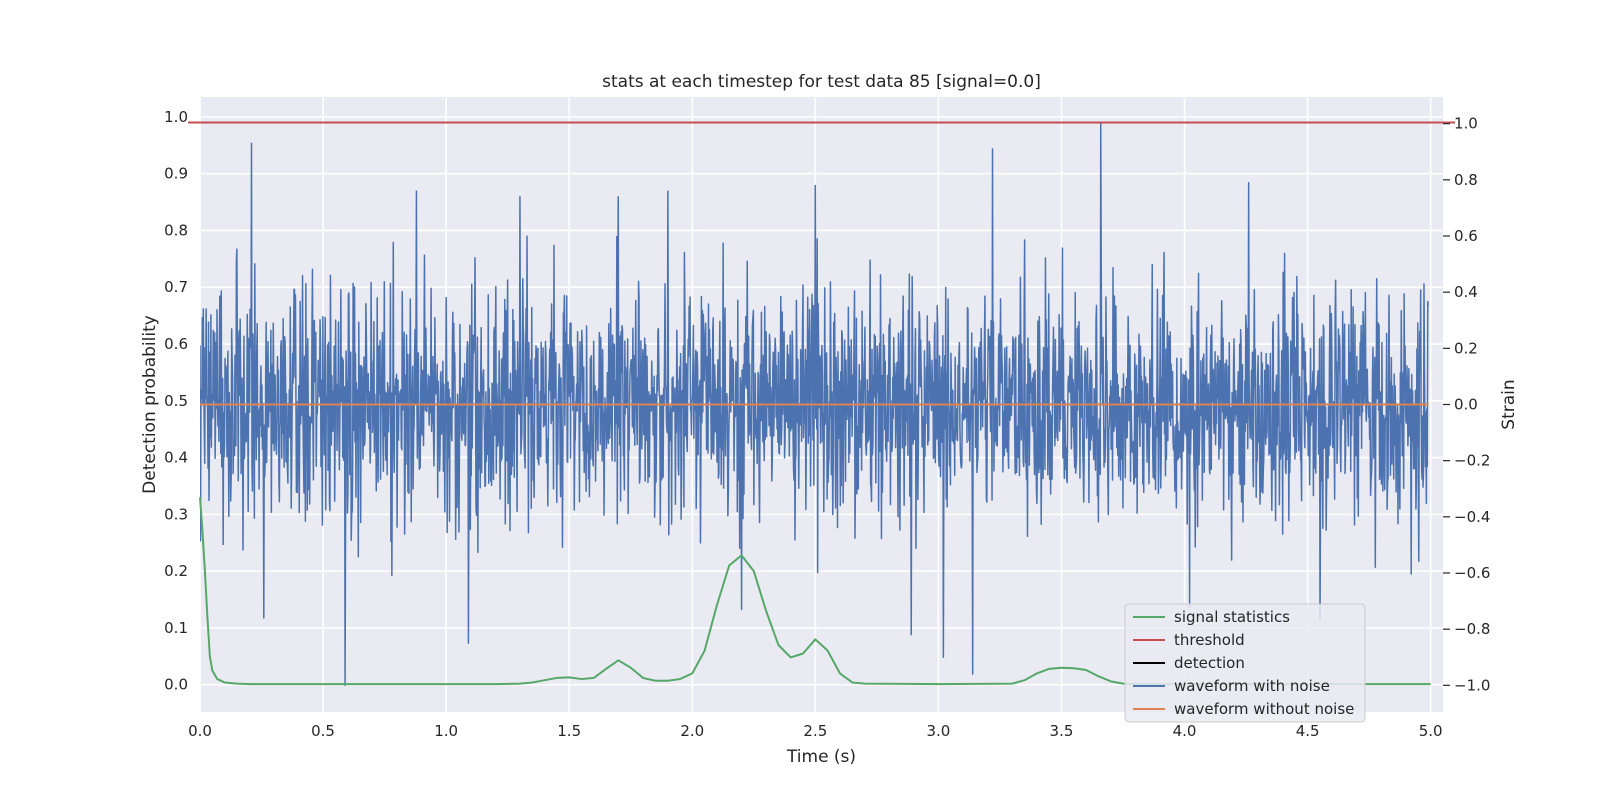 This screenshot has height=800, width=1600. I want to click on right-tick-label: 0.4, so click(1466, 292).